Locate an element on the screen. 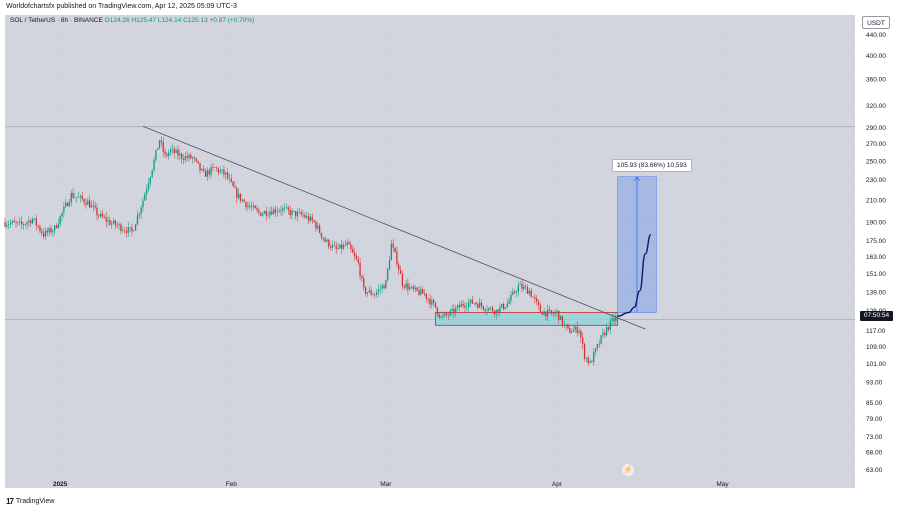 The width and height of the screenshot is (900, 510). currency-button: USDT is located at coordinates (876, 22).